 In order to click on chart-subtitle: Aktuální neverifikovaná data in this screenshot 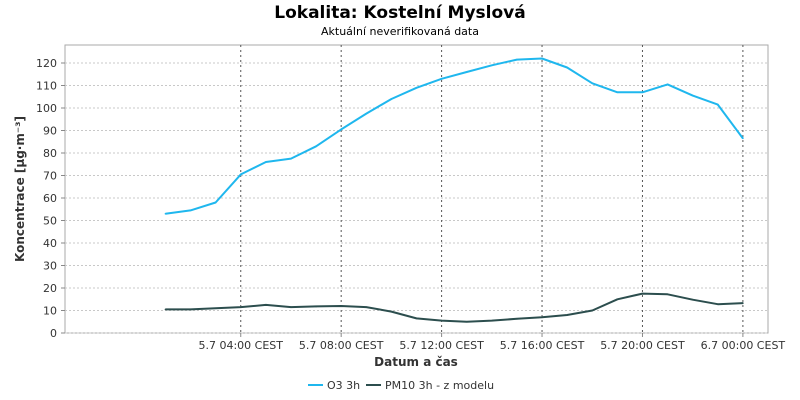, I will do `click(400, 31)`.